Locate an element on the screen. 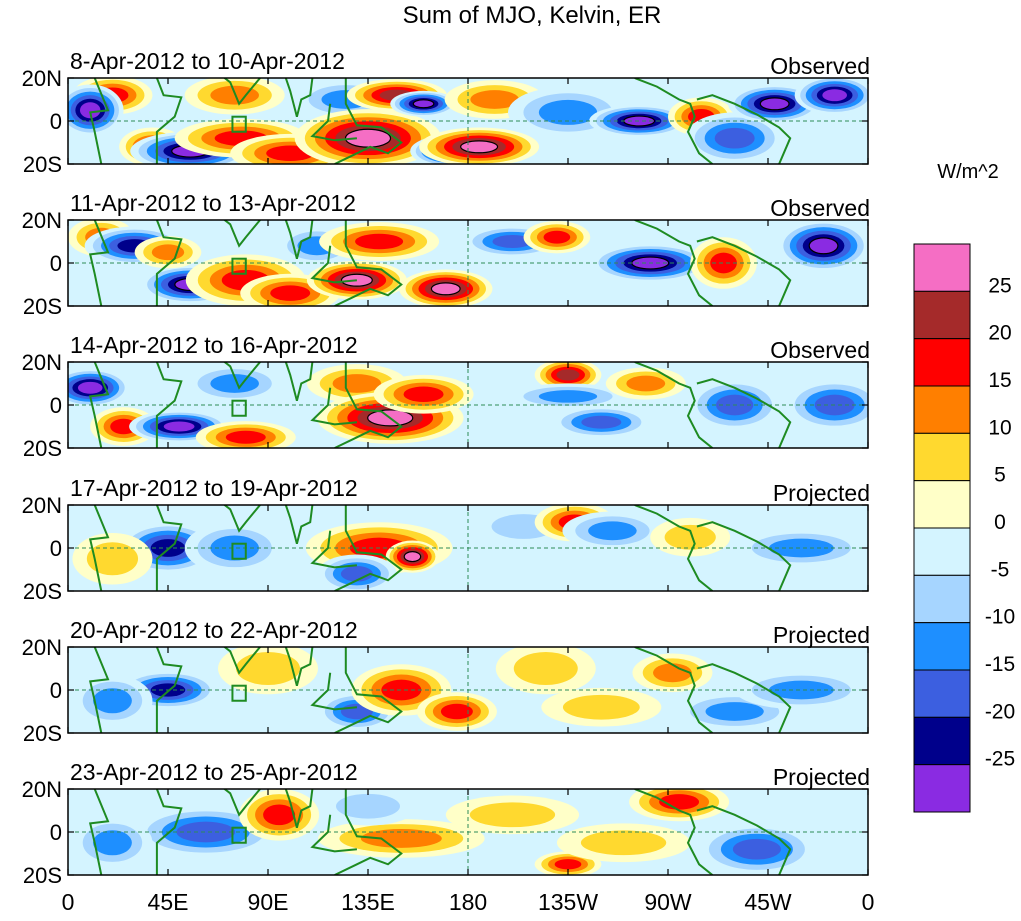 The image size is (1021, 921). x-axis: 0 45E 90E 135E 180 135W 90W 45W 0 is located at coordinates (468, 902).